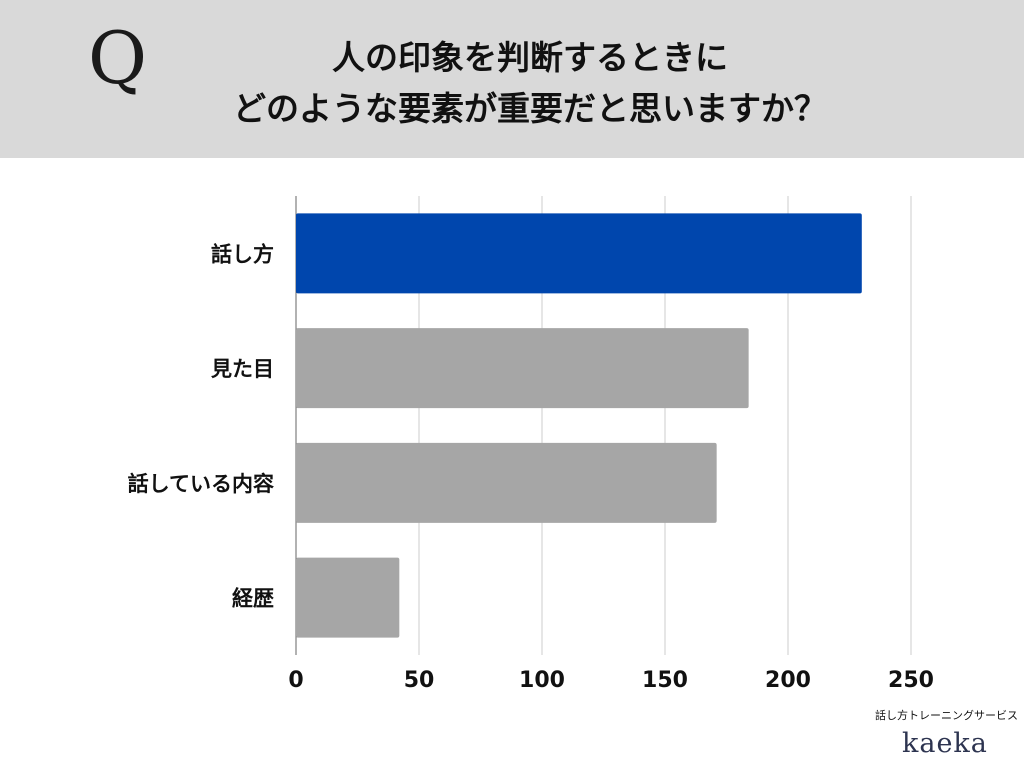 Image resolution: width=1024 pixels, height=772 pixels. I want to click on question-title-line-1: 人の印象を判断するときに, so click(530, 57).